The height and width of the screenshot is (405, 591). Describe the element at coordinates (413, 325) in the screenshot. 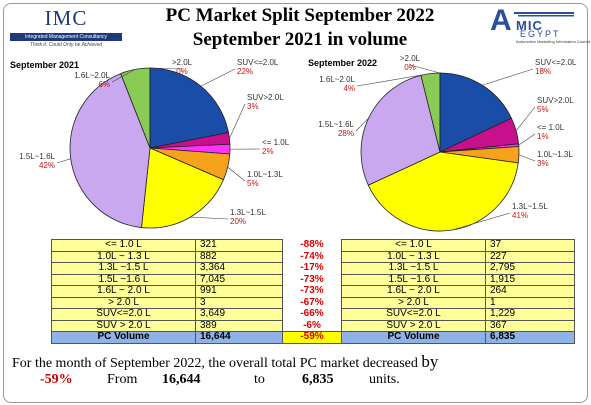

I see `row-name-2022: SUV > 2.0 L` at that location.